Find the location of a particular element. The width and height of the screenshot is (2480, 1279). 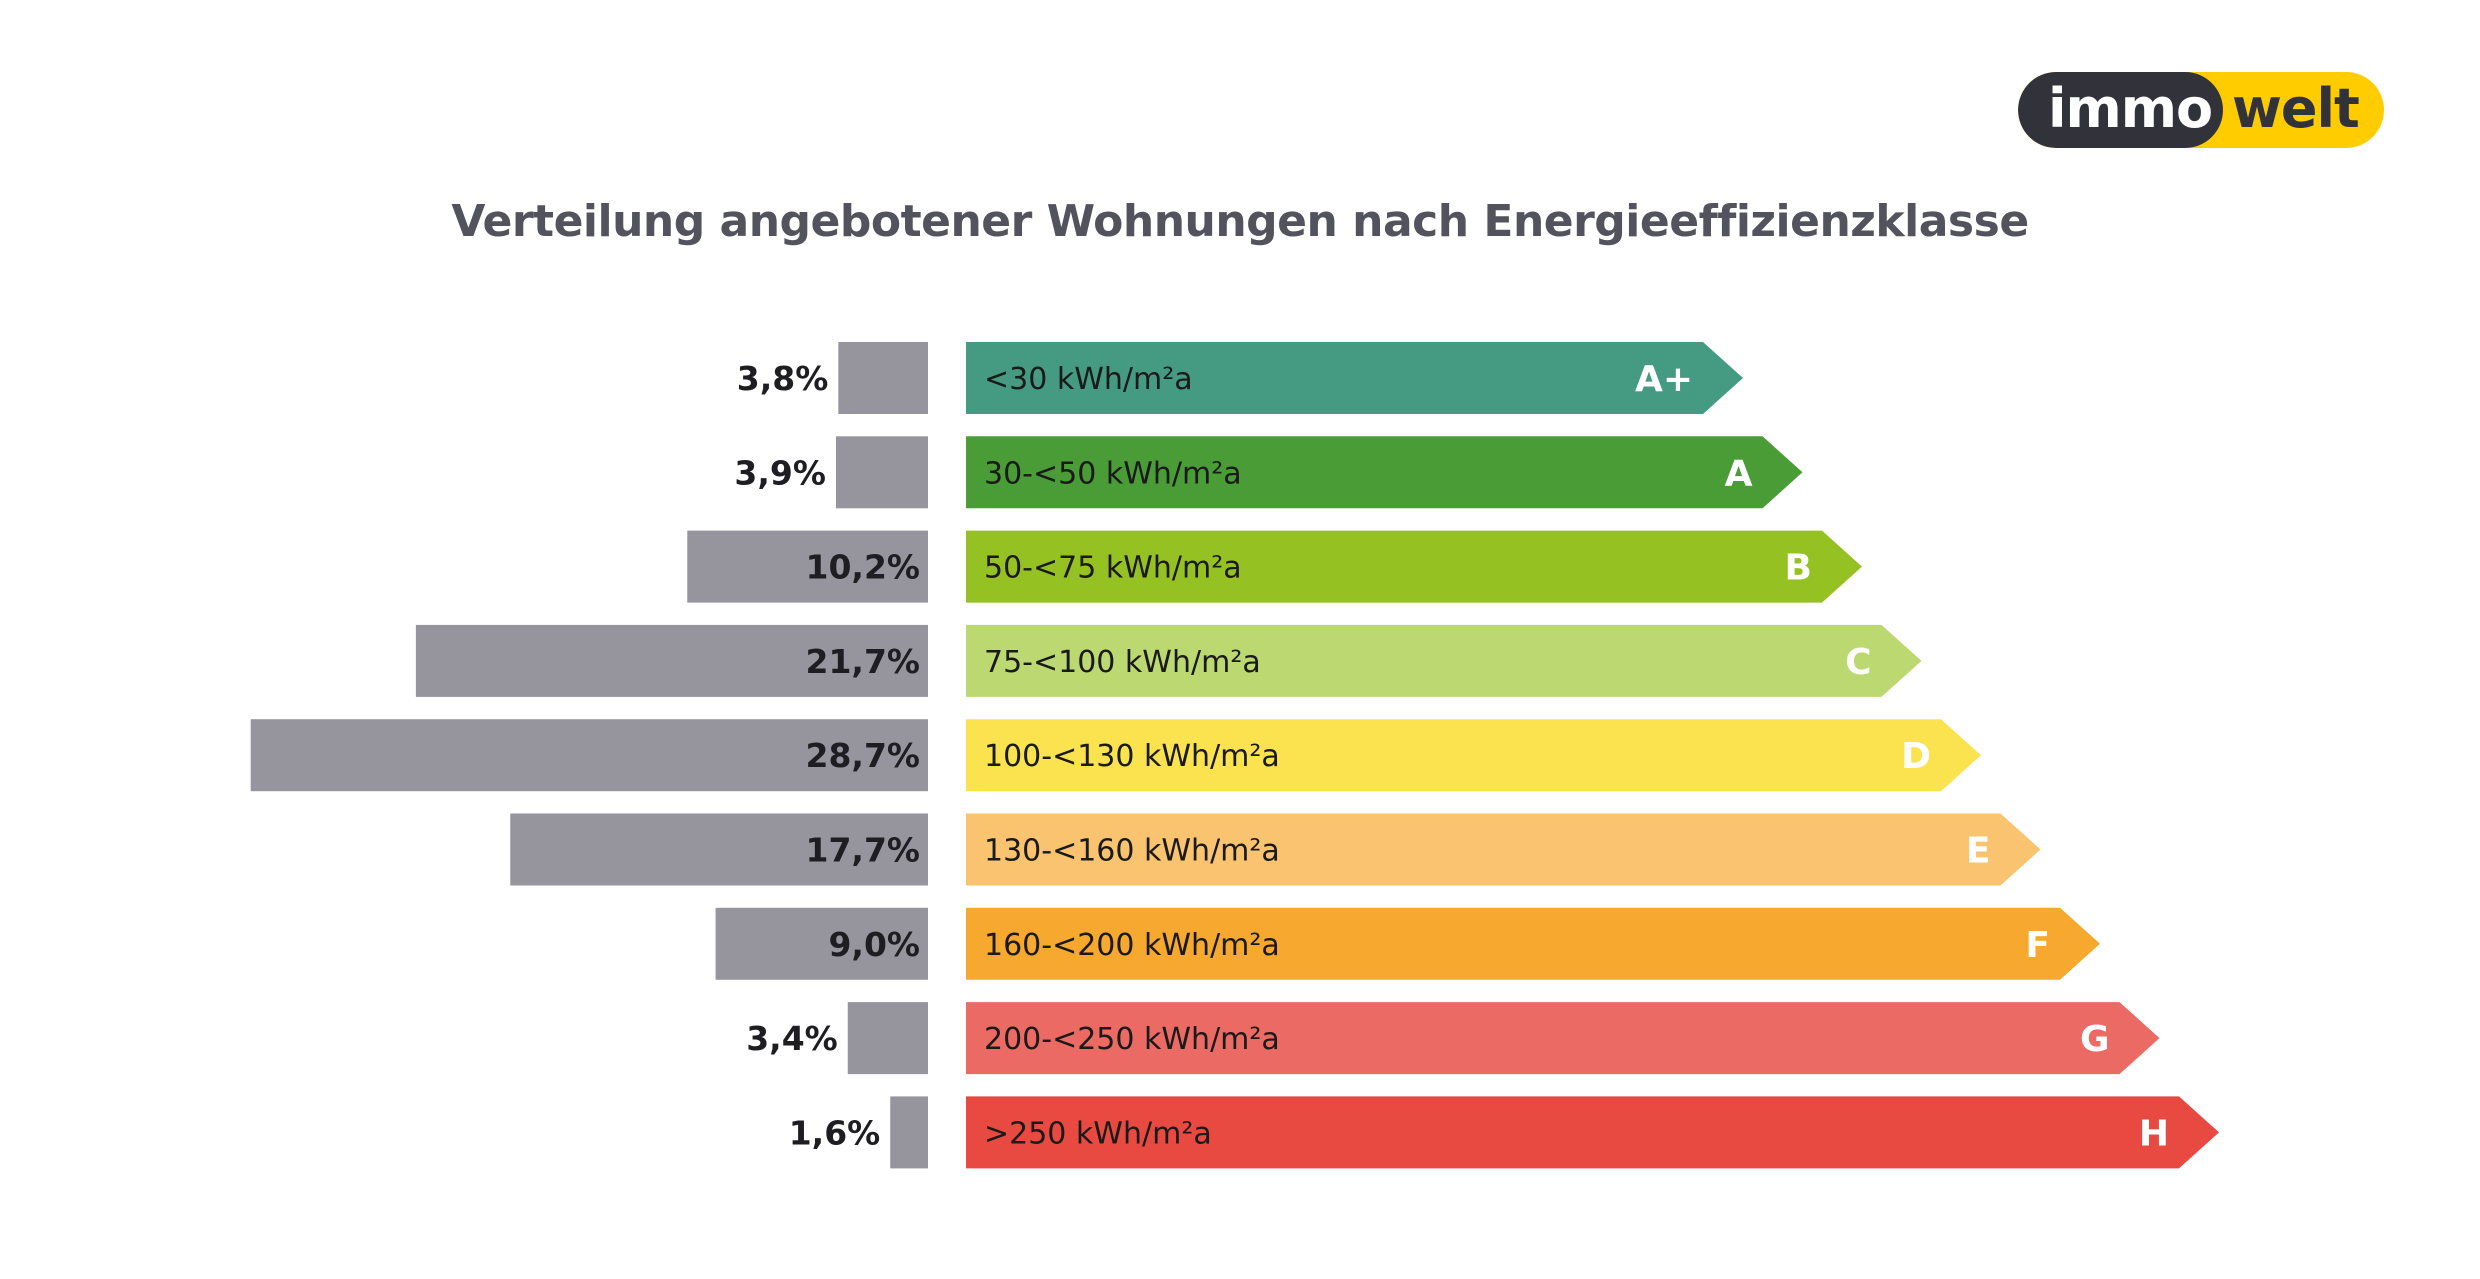

energy-class-arrow-B is located at coordinates (1414, 566).